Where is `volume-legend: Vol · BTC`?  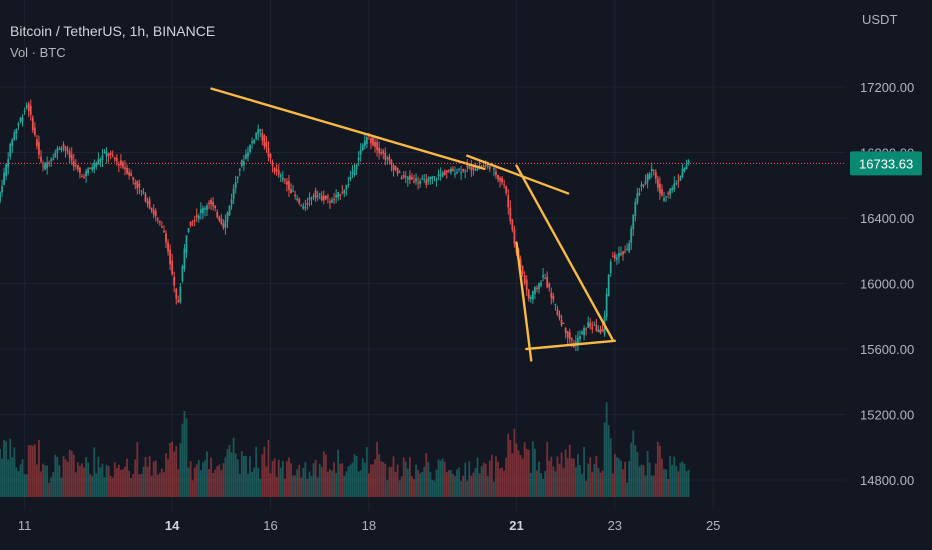
volume-legend: Vol · BTC is located at coordinates (38, 52).